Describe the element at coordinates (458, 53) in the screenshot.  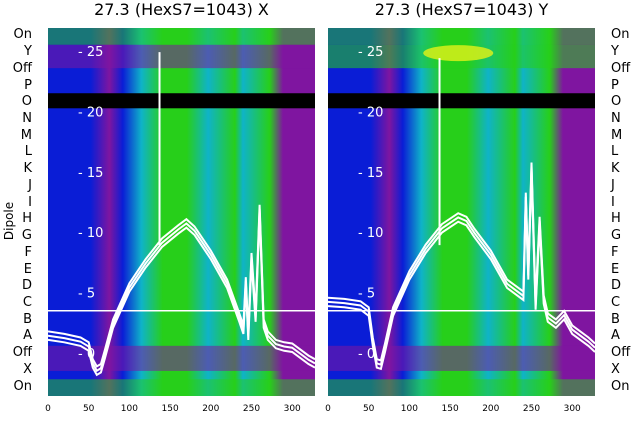
I see `heatmap-hotspot` at that location.